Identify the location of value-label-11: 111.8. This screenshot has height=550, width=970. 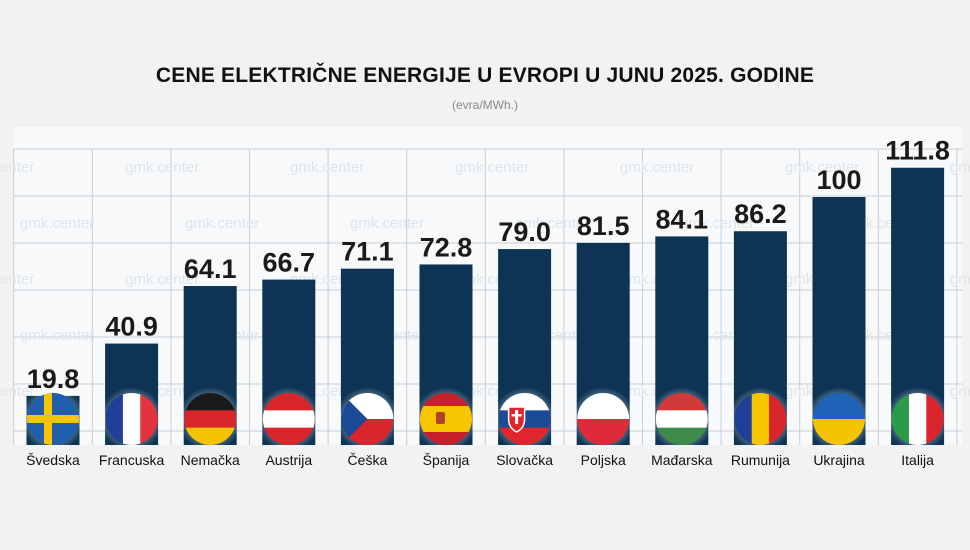
(917, 151).